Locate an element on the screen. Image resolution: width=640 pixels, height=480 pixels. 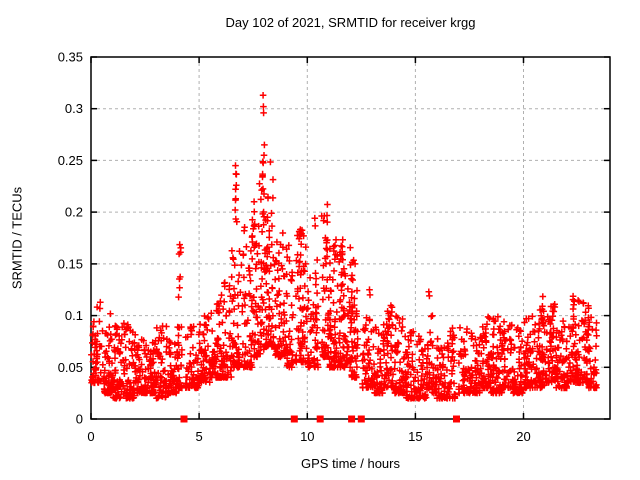
x-tick-label: 10 is located at coordinates (307, 436).